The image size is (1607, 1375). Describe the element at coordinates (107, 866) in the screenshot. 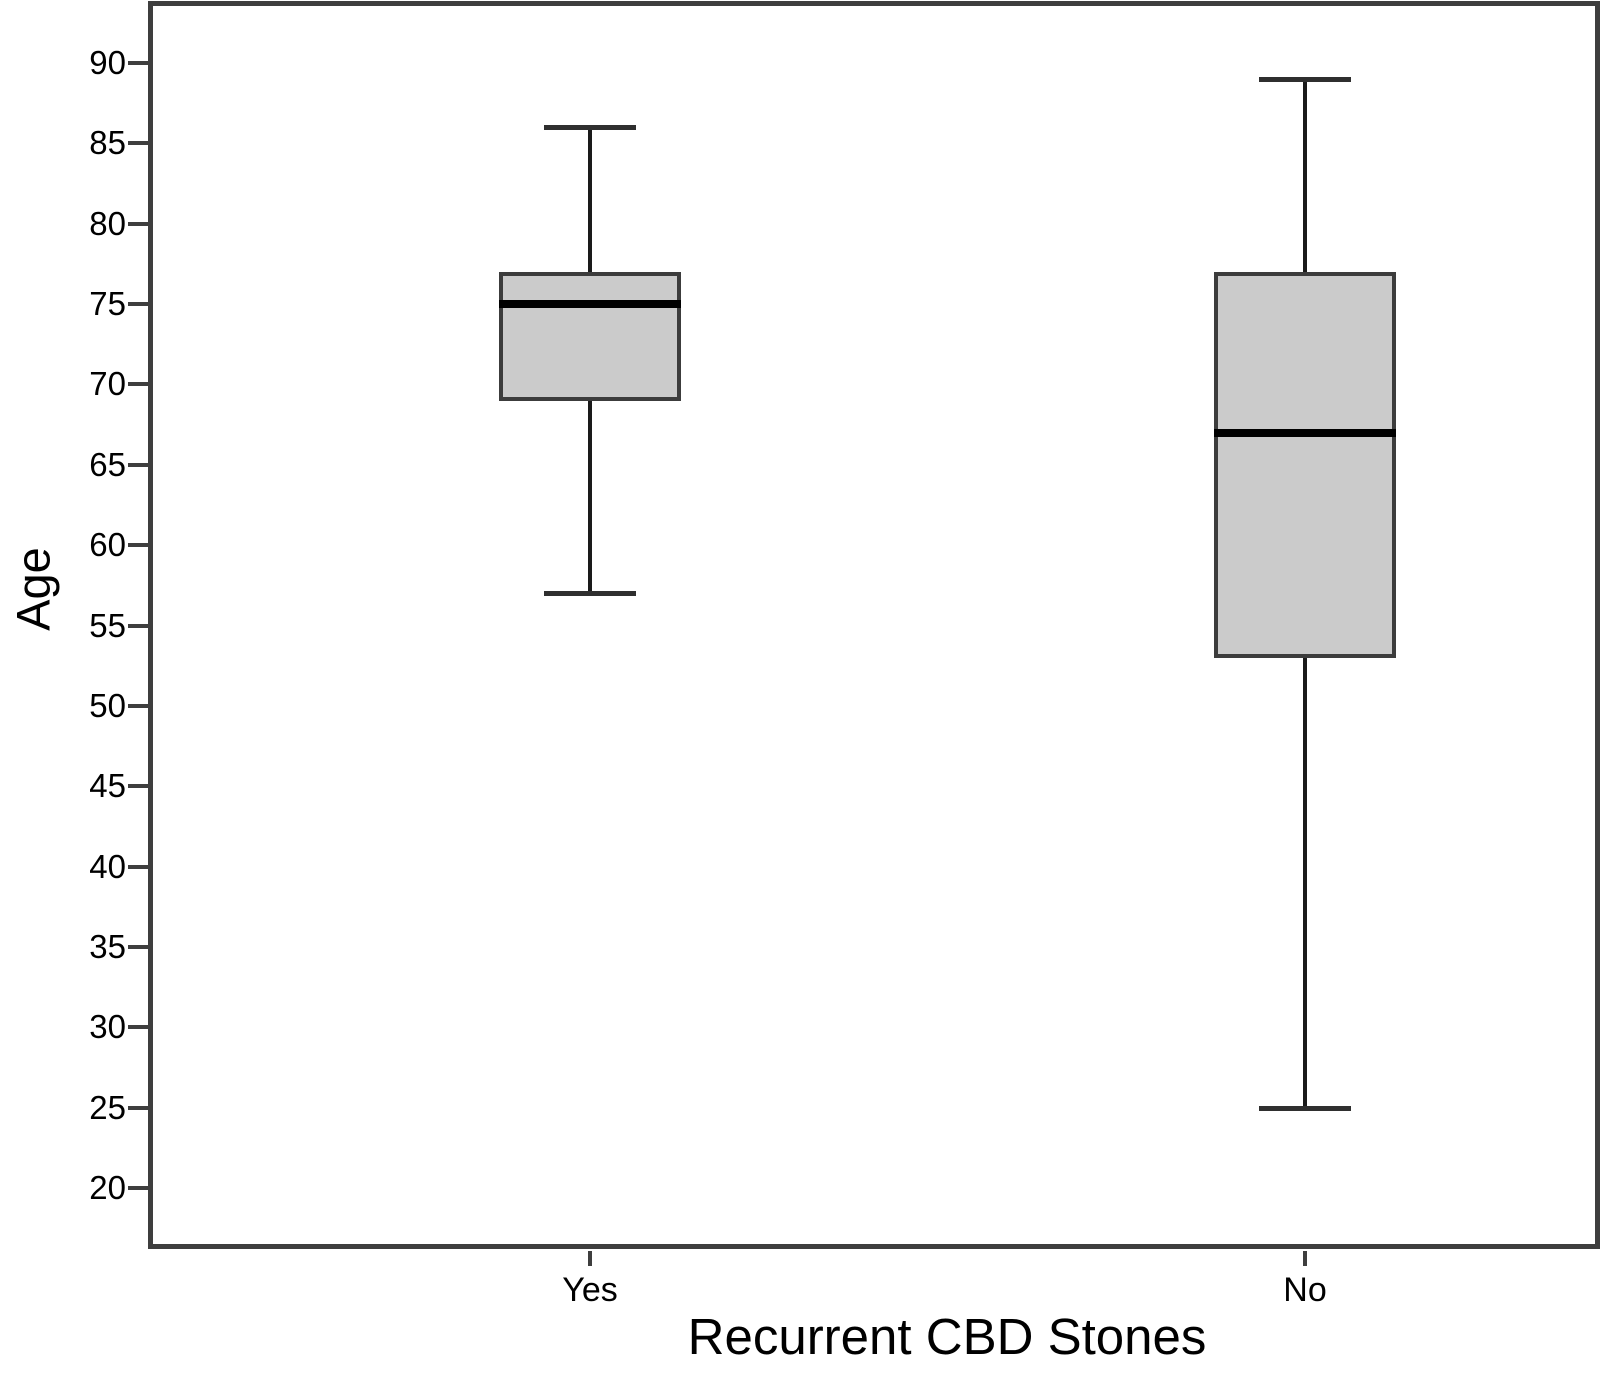

I see `y-tick-label: 40` at that location.